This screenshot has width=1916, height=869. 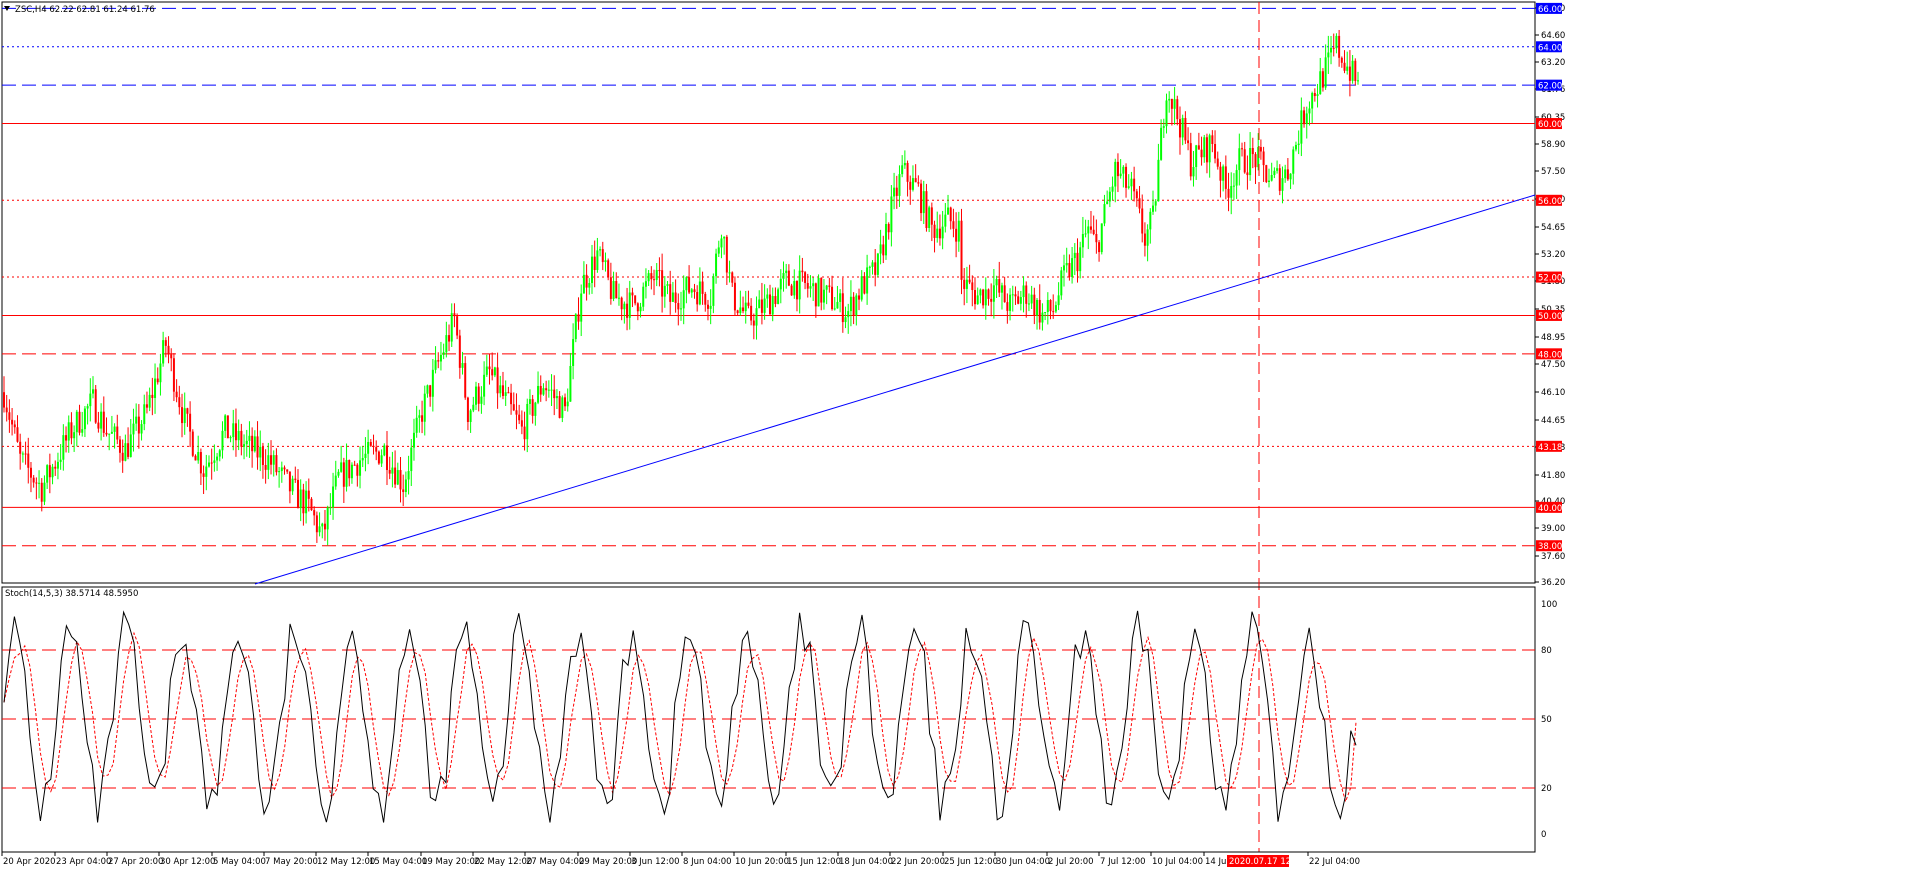 I want to click on time-tick-label: 20 Apr 2020, so click(x=29, y=862).